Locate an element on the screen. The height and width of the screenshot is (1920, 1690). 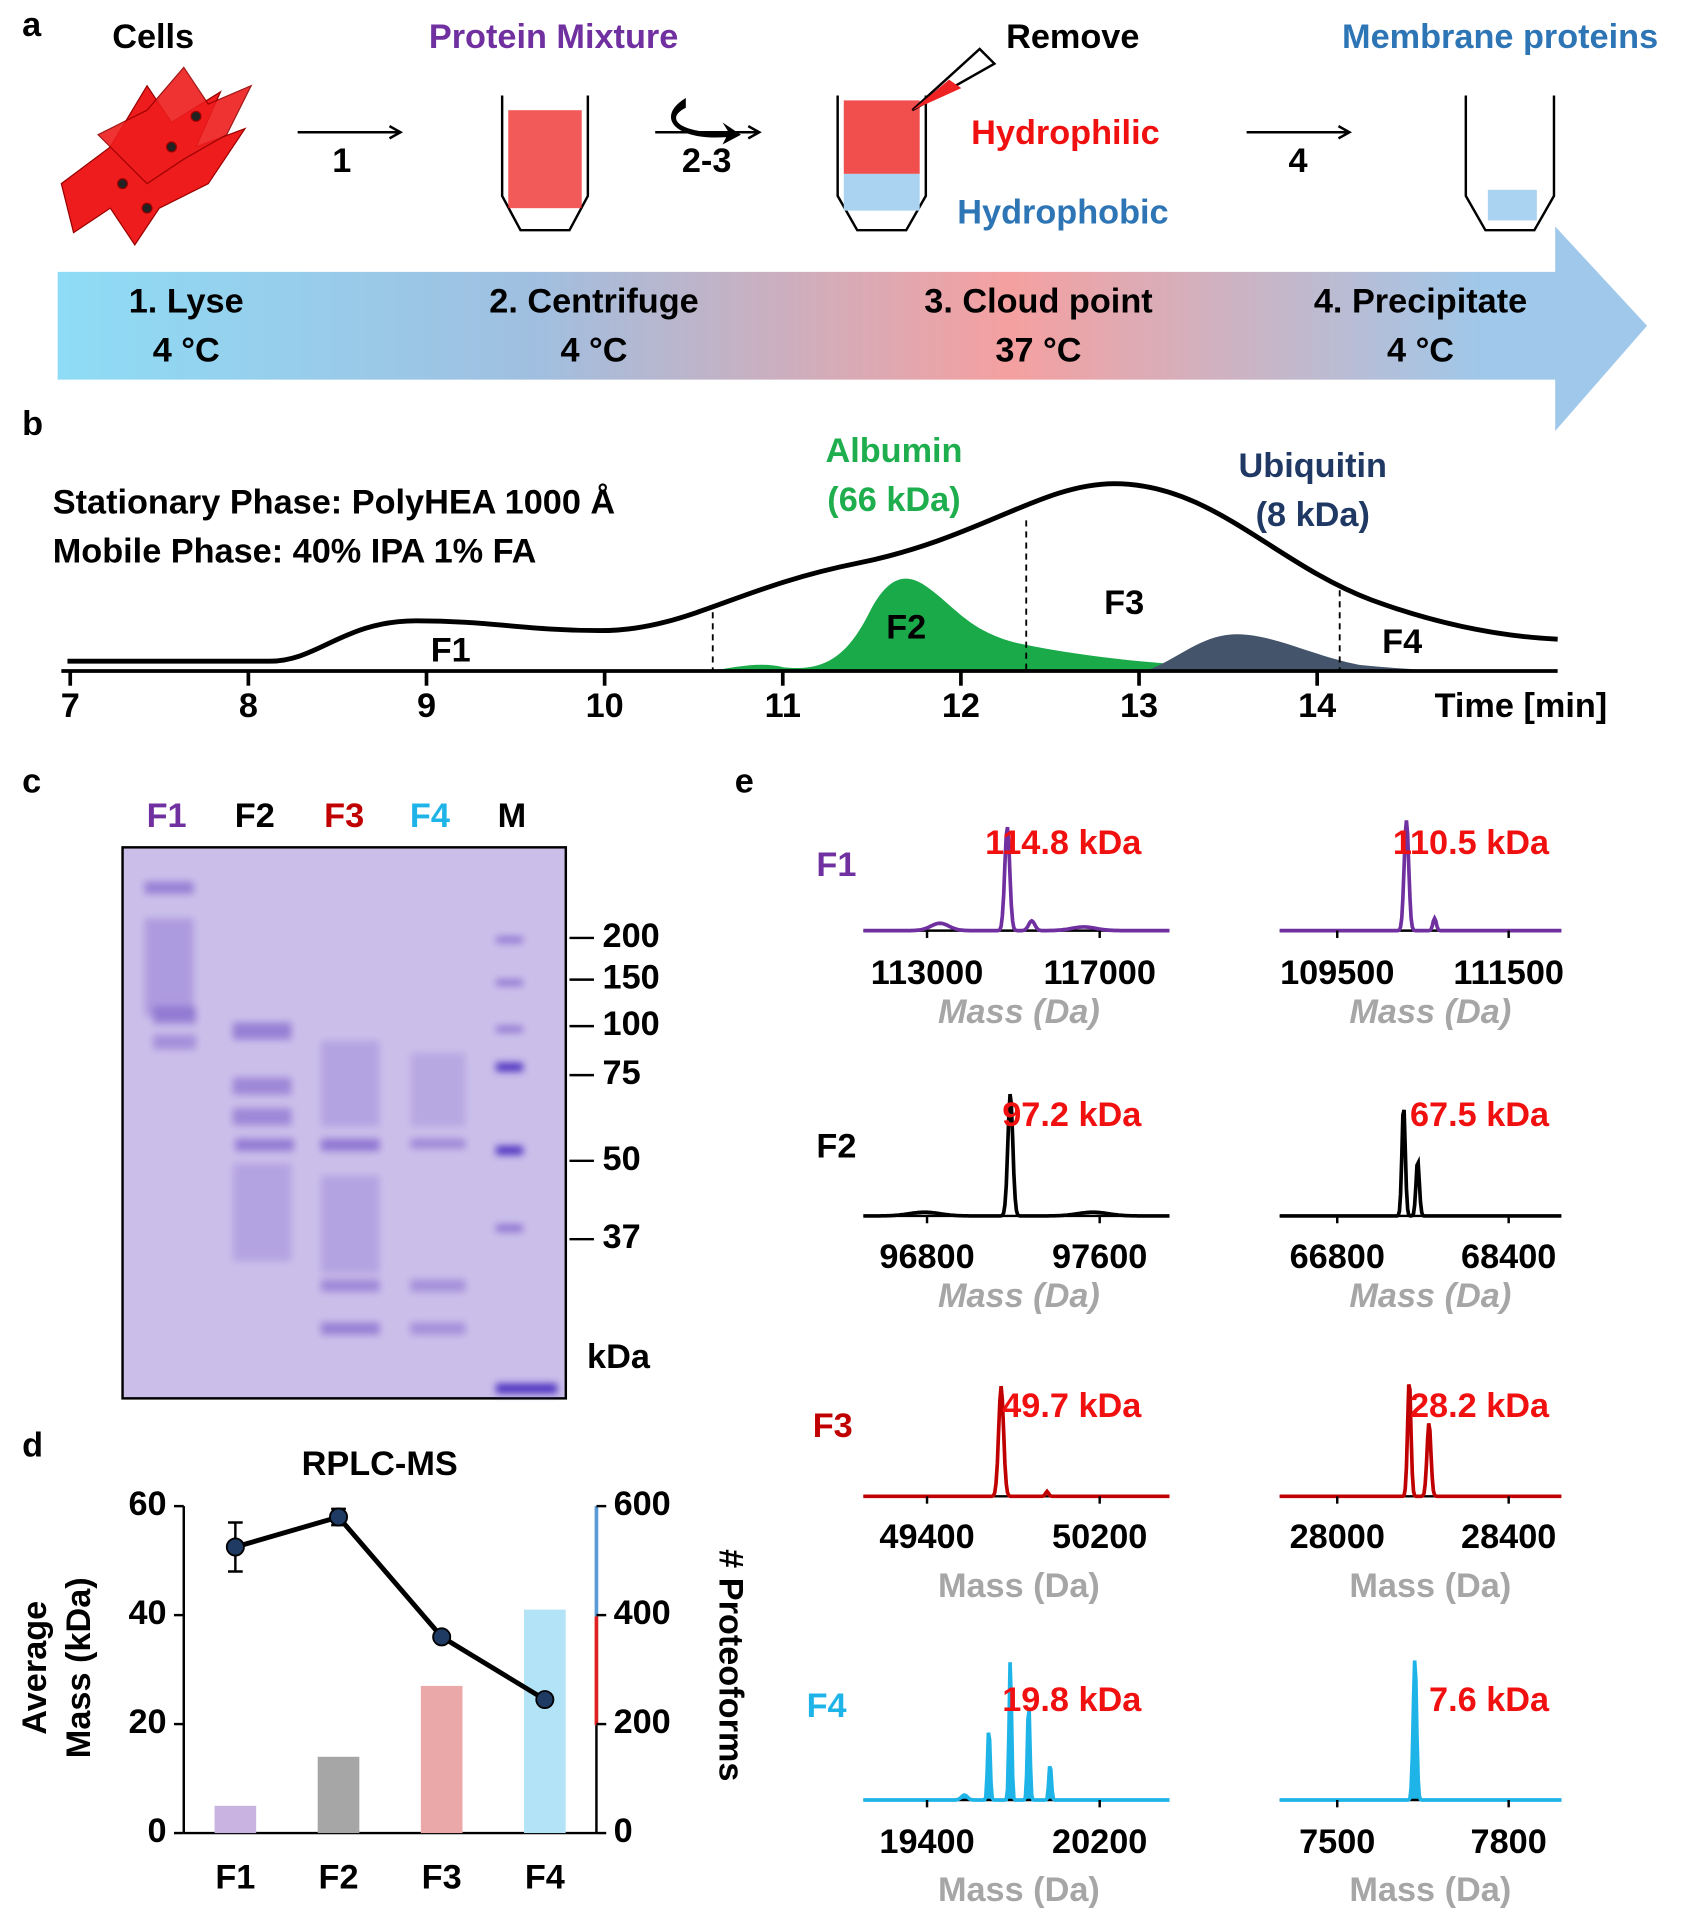
y-axis-label: Average is located at coordinates (35, 1668).